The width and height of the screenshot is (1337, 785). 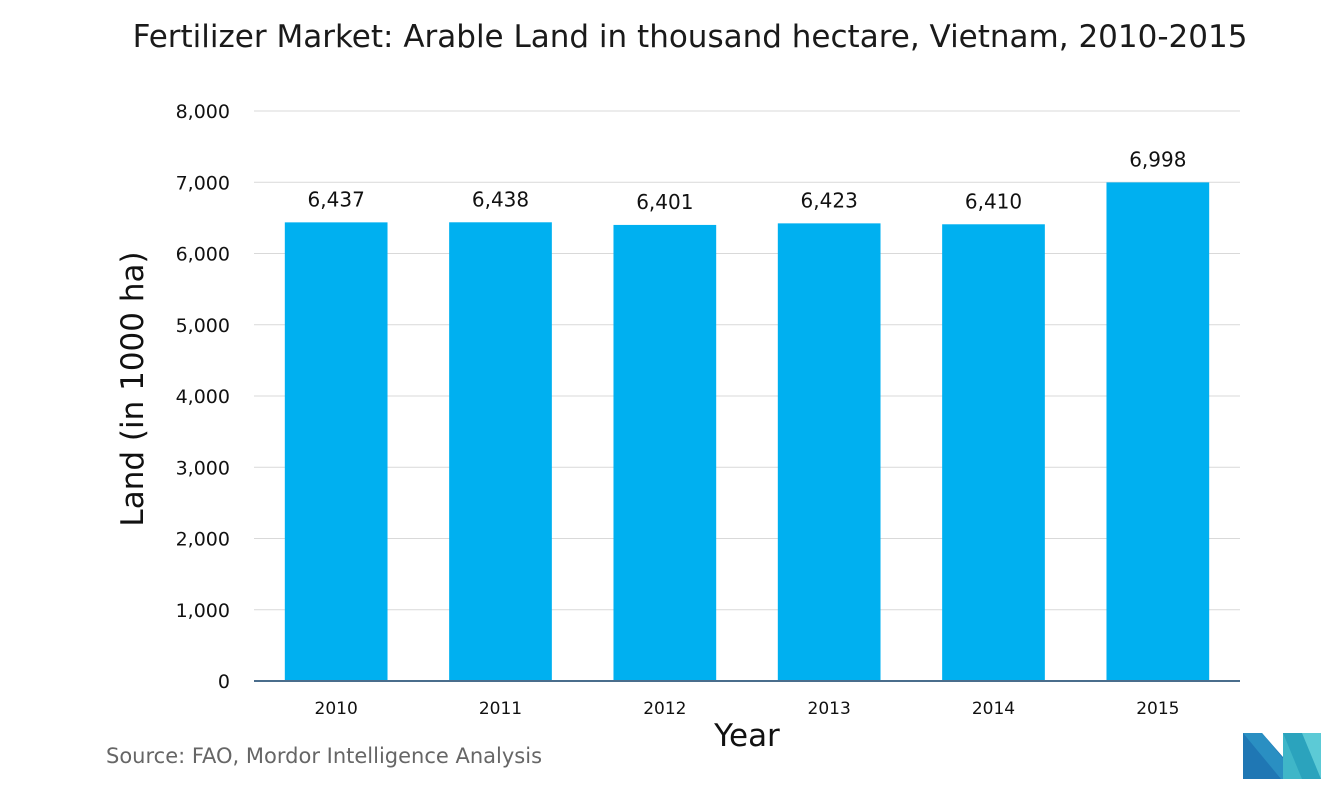 What do you see at coordinates (993, 452) in the screenshot?
I see `bar-2014` at bounding box center [993, 452].